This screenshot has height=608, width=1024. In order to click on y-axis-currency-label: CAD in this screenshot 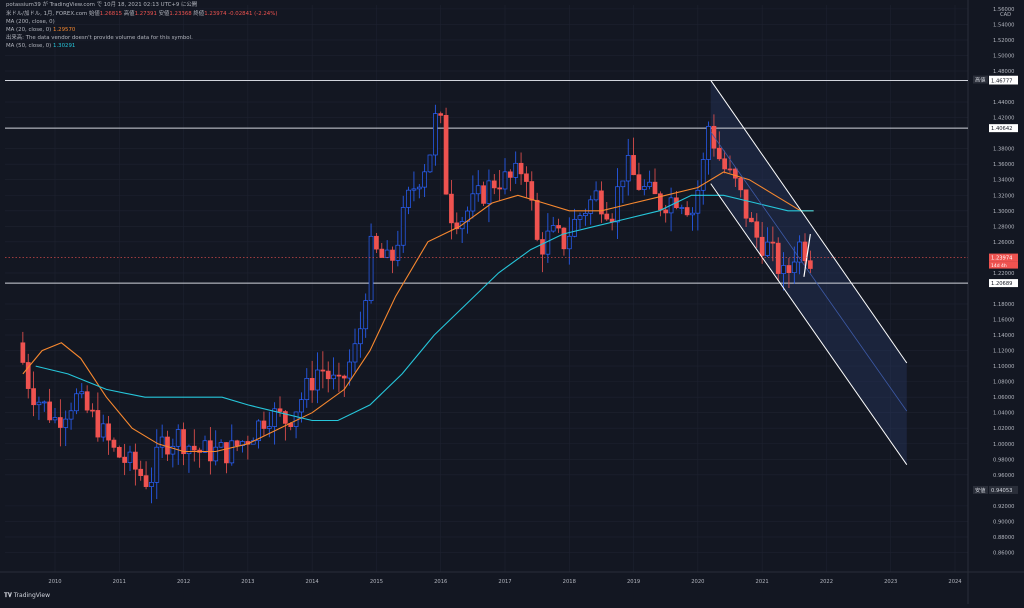, I will do `click(1005, 15)`.